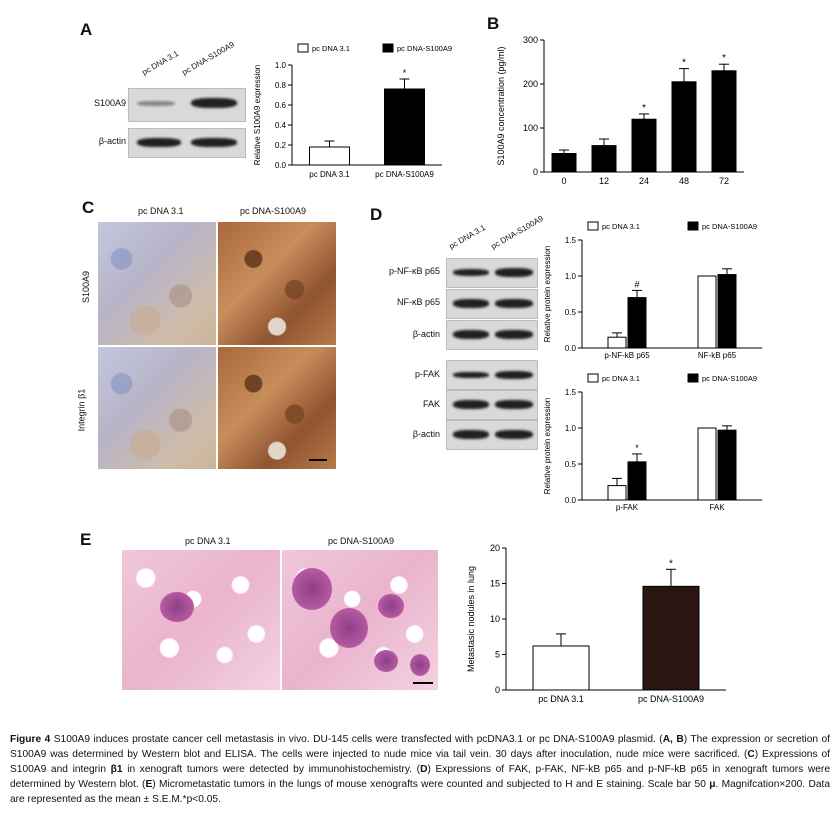 The image size is (839, 828). Describe the element at coordinates (729, 226) in the screenshot. I see `legend-label: pc DNA-S100A9` at that location.